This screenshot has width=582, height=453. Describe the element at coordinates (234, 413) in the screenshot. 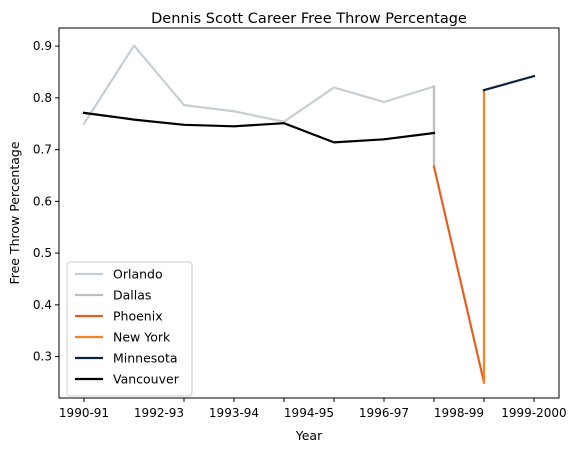

I see `x-tick-label: 1993-94` at that location.